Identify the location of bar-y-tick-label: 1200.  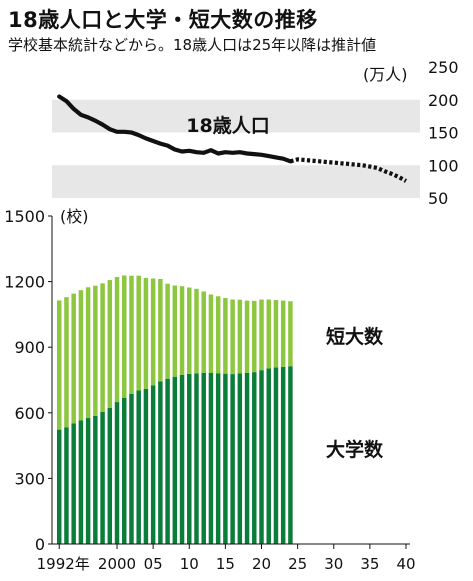
(24, 282).